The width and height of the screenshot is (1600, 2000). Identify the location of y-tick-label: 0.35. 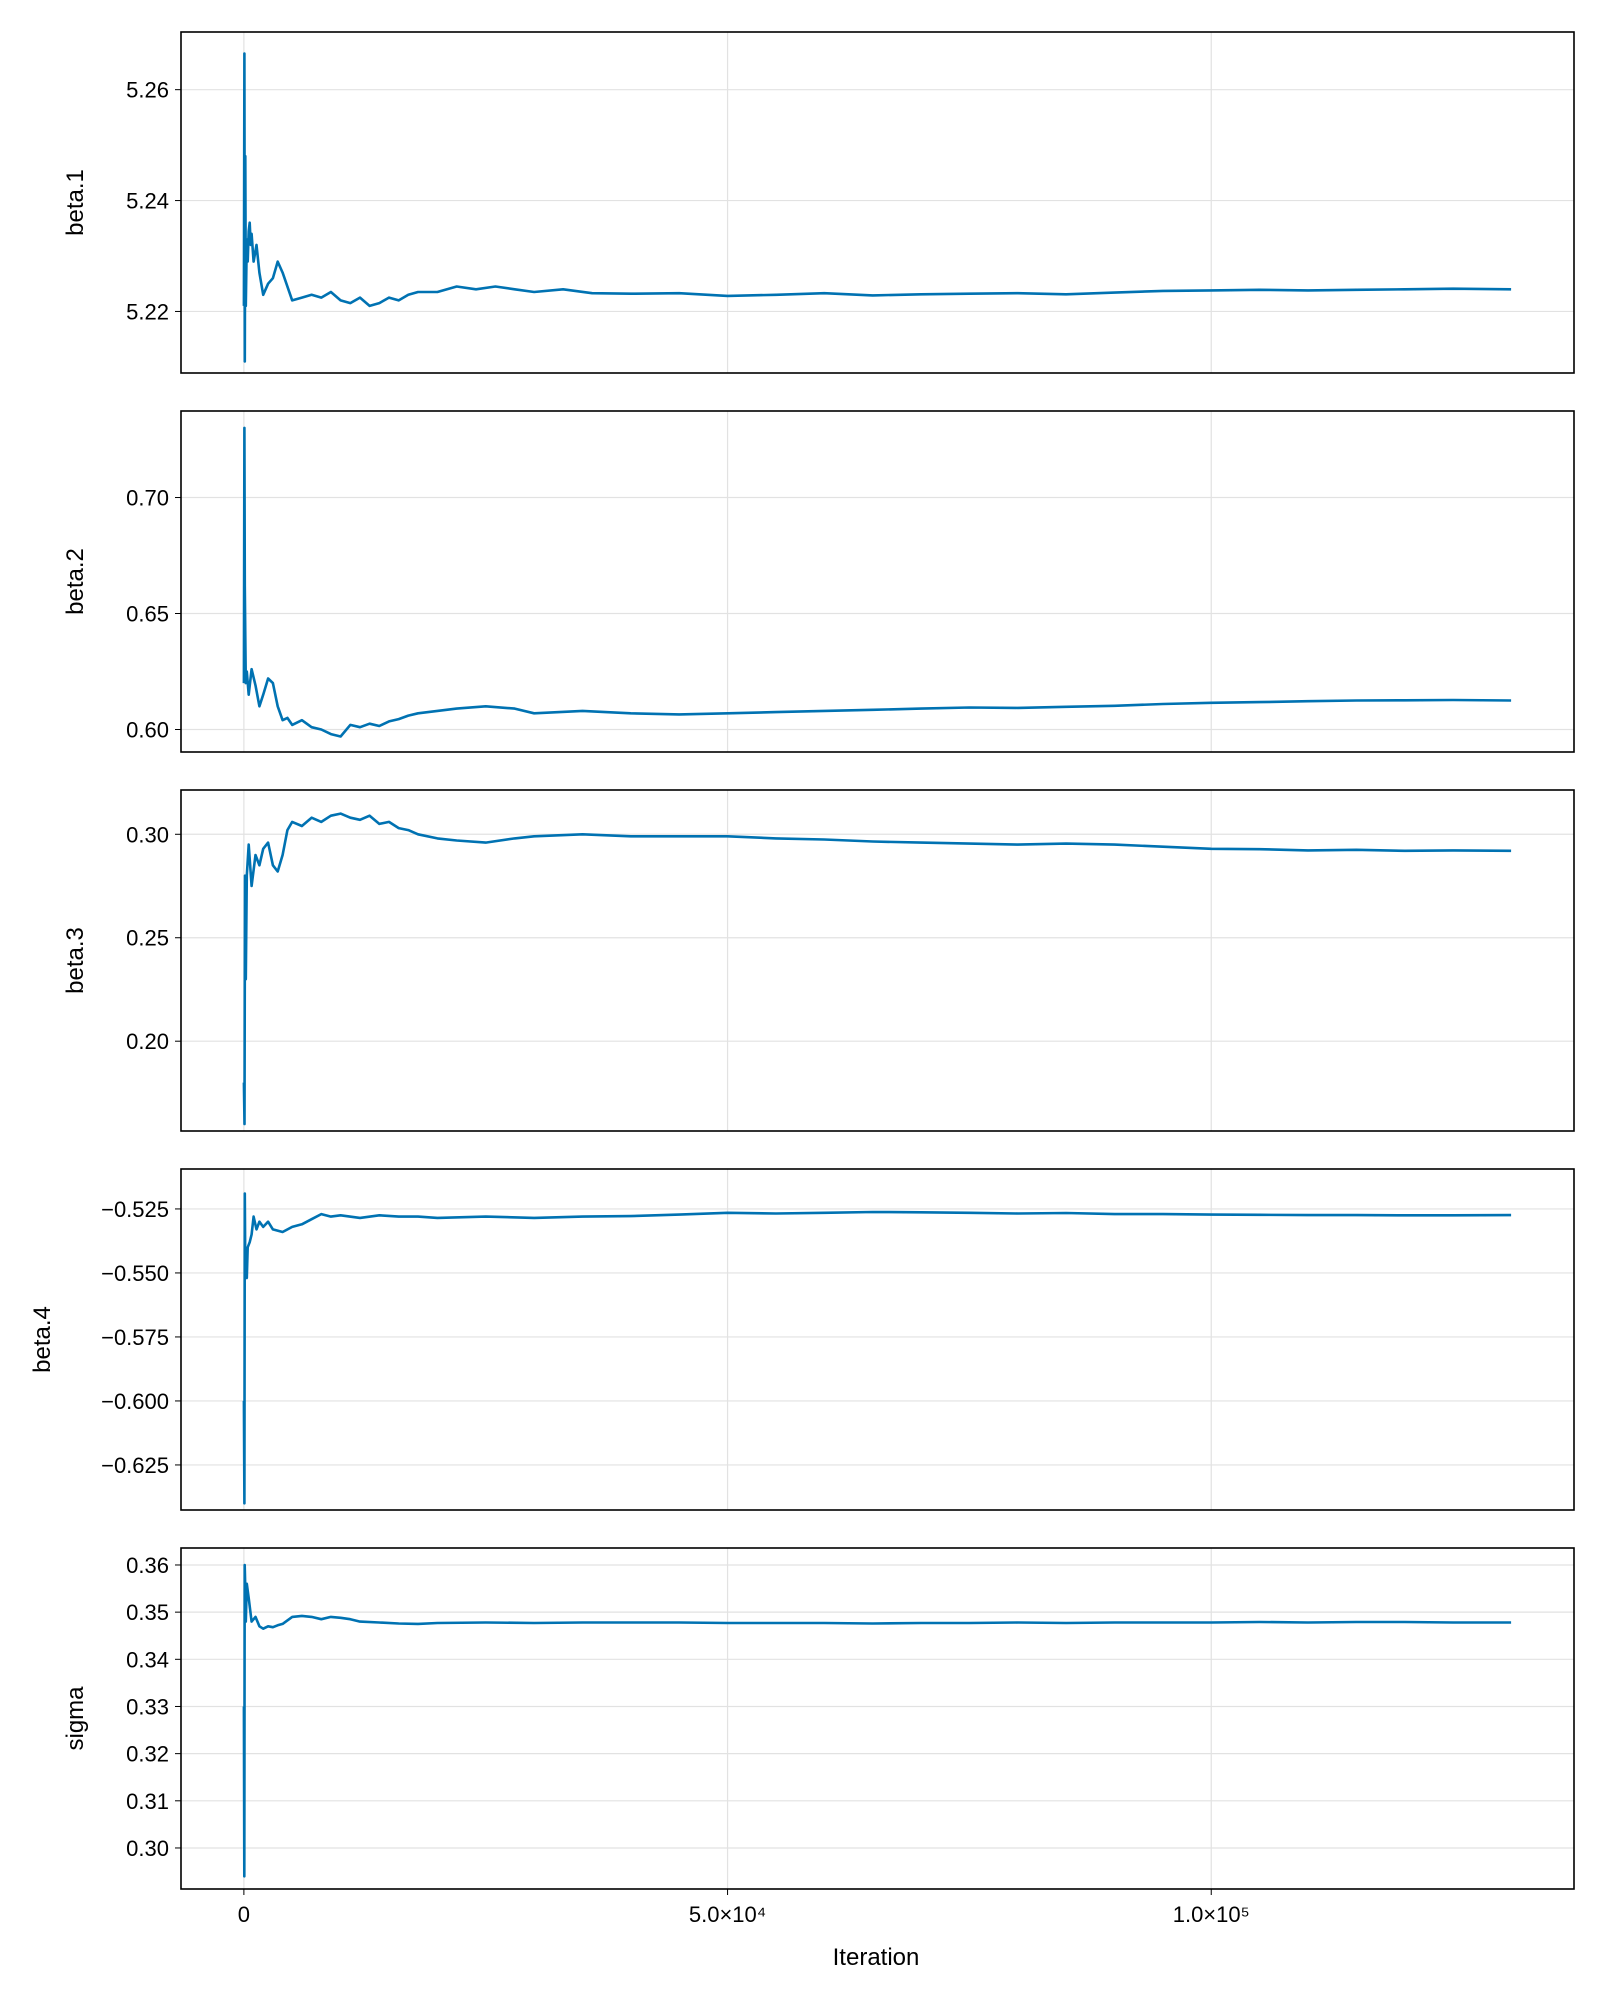
(147, 1612).